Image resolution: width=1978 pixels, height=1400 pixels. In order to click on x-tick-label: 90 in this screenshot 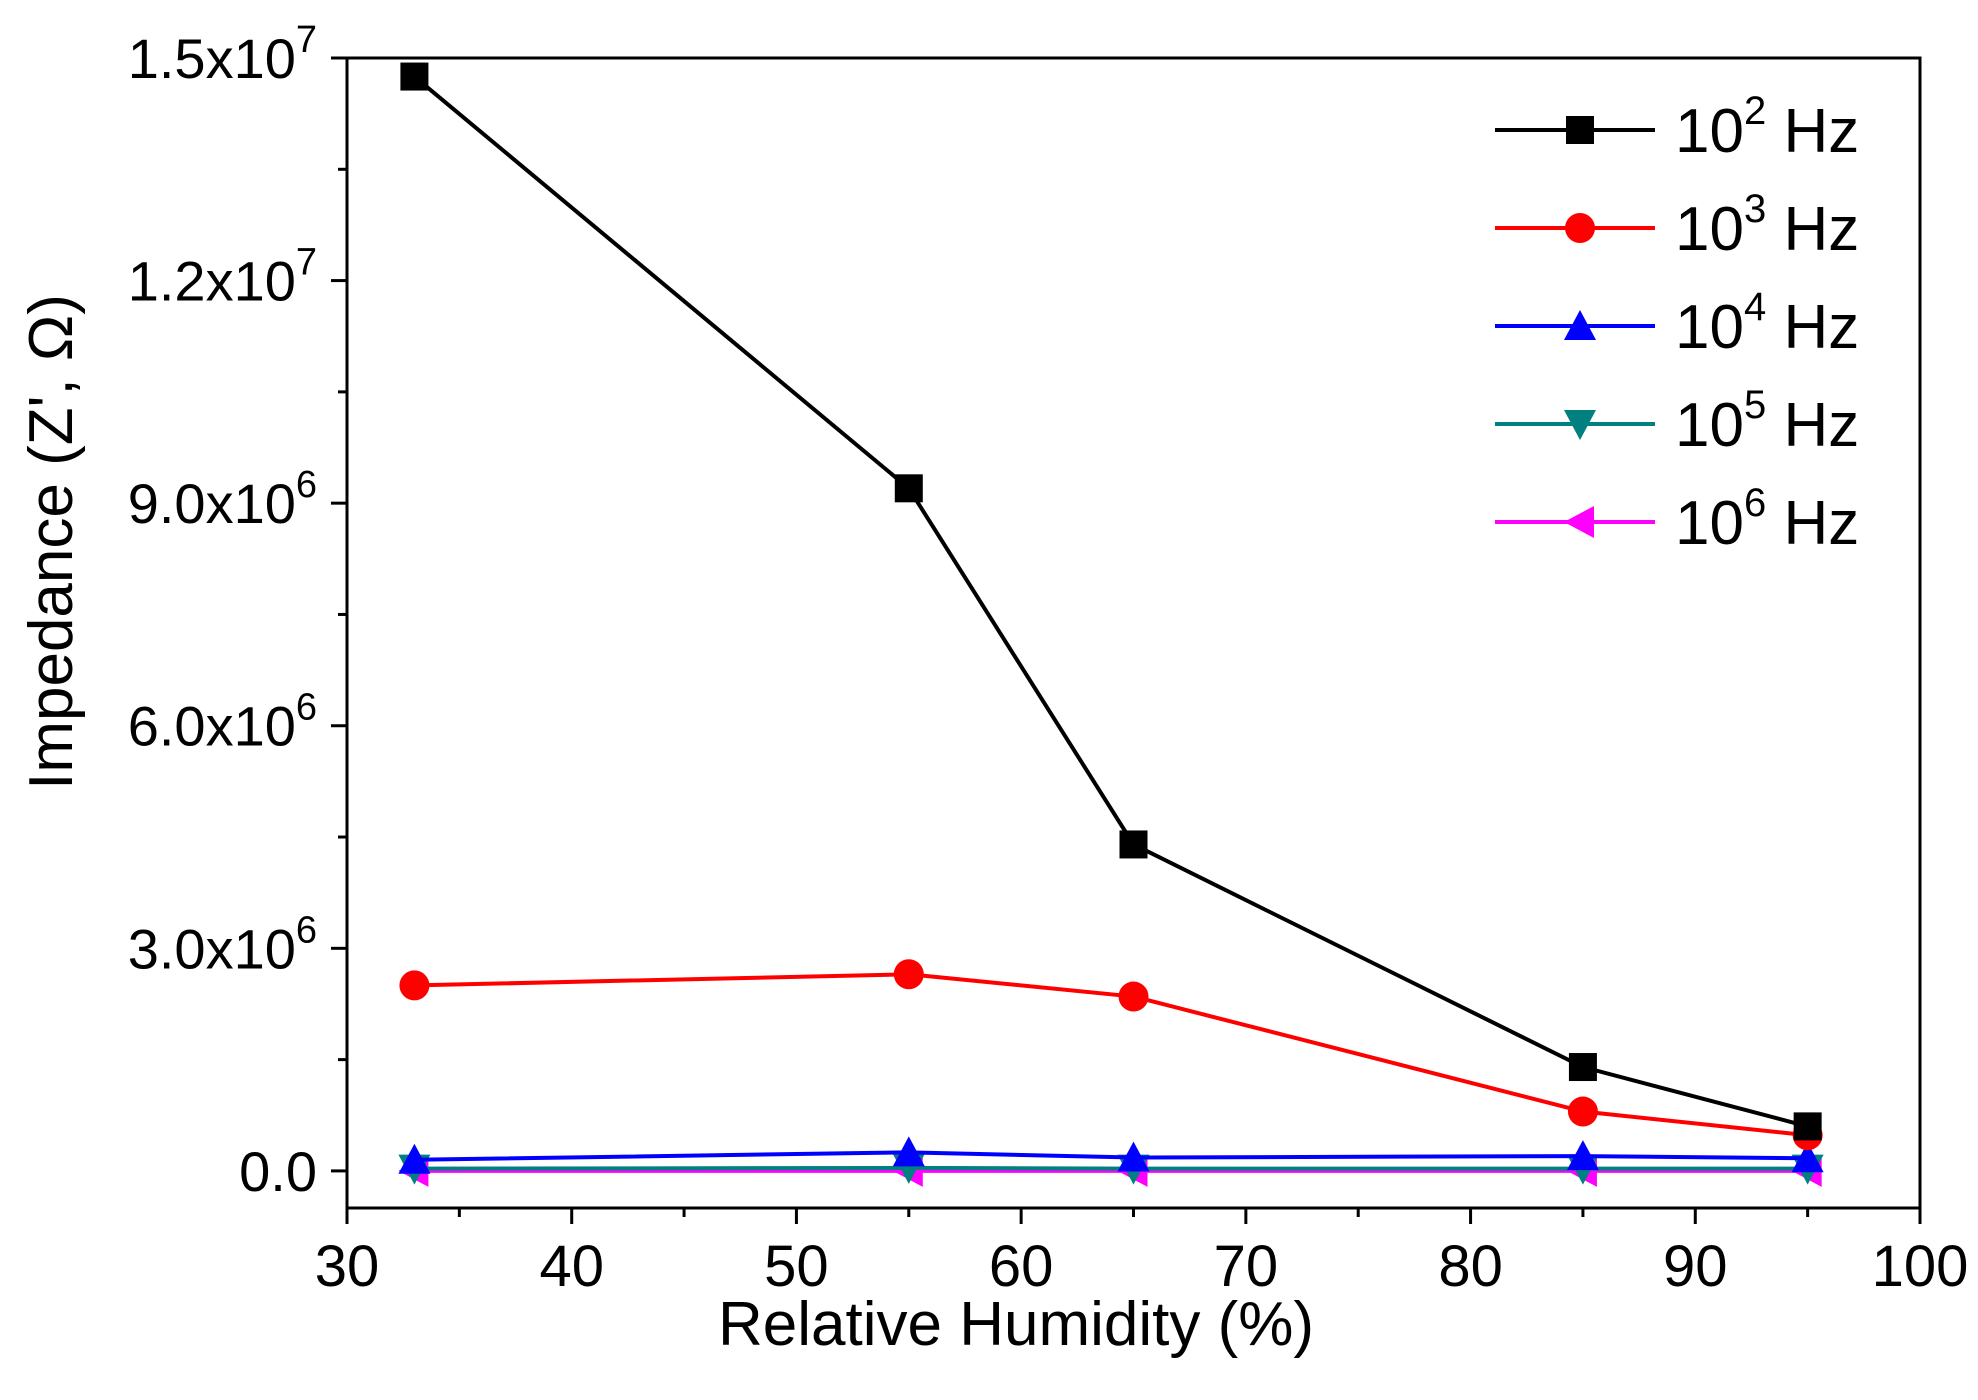, I will do `click(1695, 1266)`.